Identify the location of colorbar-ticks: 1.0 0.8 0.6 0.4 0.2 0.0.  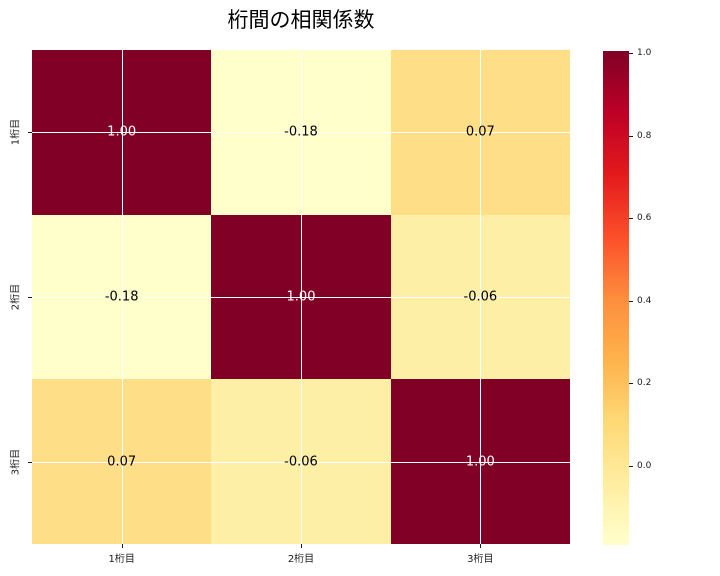
(649, 296).